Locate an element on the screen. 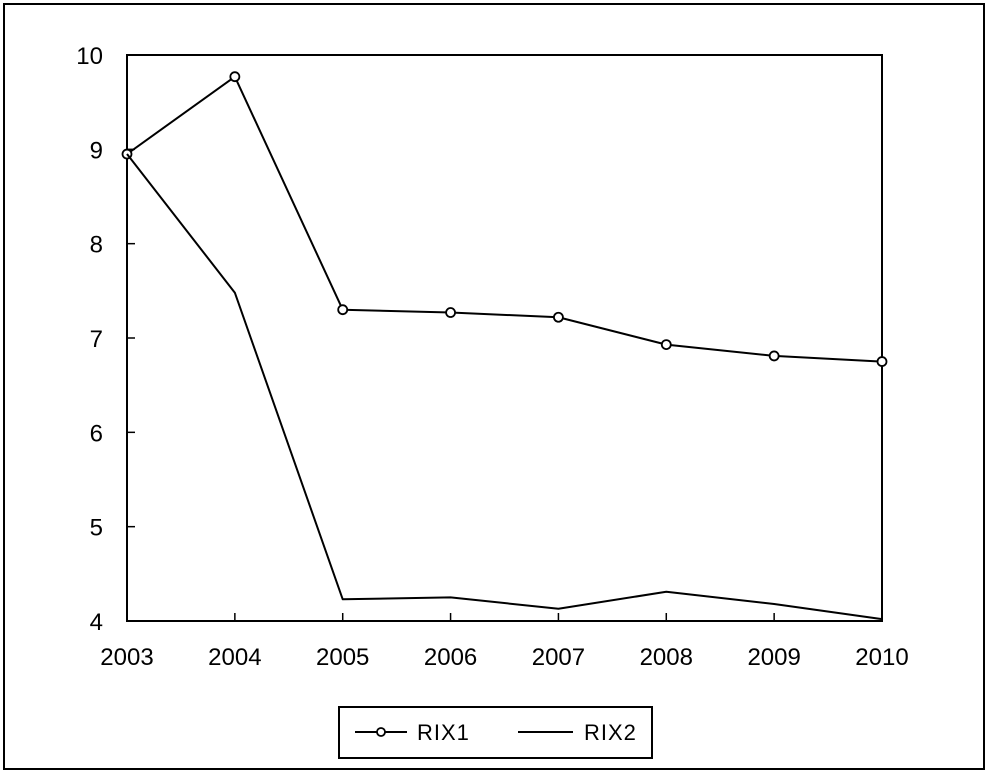 This screenshot has width=990, height=775. y-tick-label: 5 is located at coordinates (96, 528).